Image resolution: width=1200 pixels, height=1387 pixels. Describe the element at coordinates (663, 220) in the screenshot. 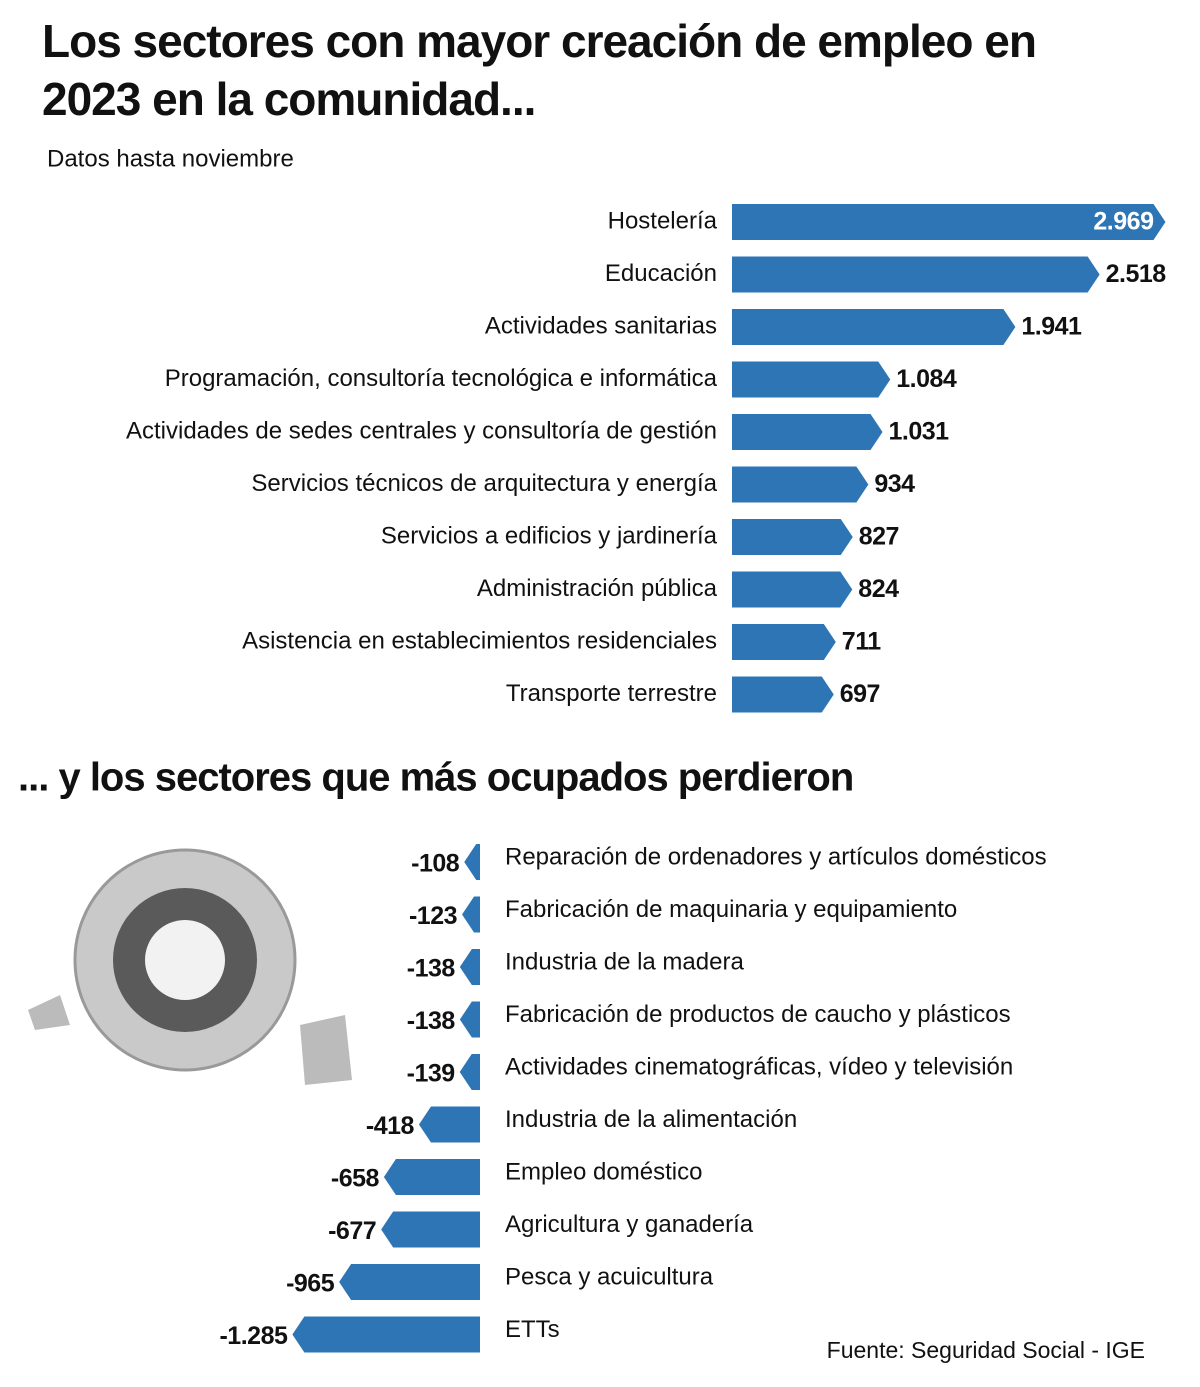

I see `category-label: Hostelería` at that location.